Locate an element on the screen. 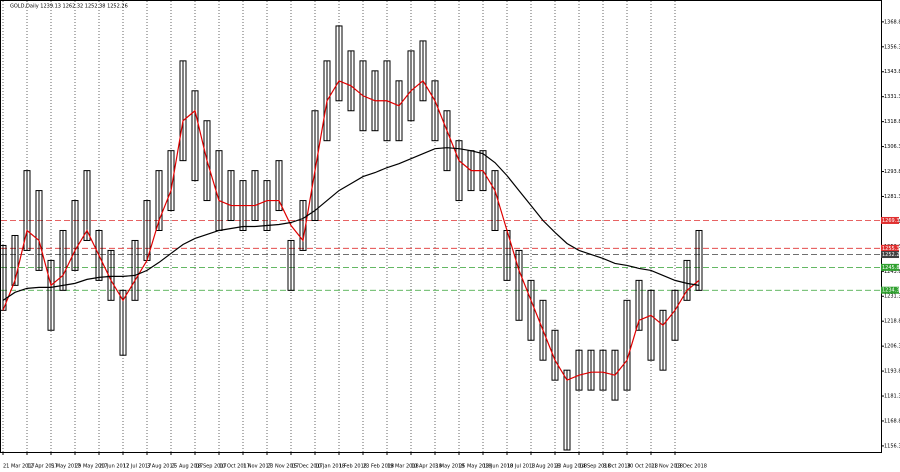 This screenshot has width=900, height=472. x-tick-label: 18 Sep 2017 is located at coordinates (211, 467).